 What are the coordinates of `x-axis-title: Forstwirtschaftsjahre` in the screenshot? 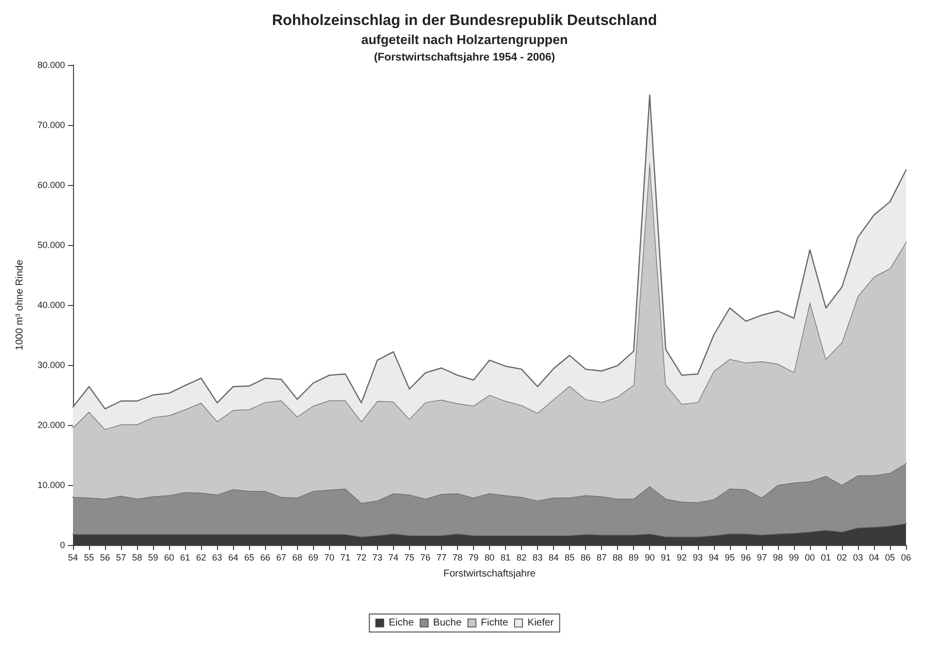 It's located at (489, 574).